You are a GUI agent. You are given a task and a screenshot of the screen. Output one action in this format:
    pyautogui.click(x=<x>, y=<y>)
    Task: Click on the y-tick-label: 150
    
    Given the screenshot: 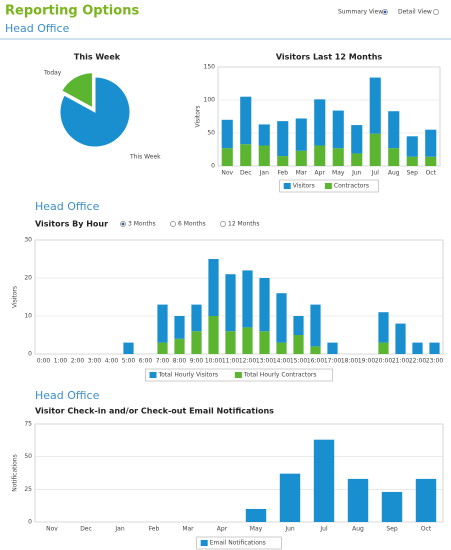 What is the action you would take?
    pyautogui.click(x=210, y=67)
    